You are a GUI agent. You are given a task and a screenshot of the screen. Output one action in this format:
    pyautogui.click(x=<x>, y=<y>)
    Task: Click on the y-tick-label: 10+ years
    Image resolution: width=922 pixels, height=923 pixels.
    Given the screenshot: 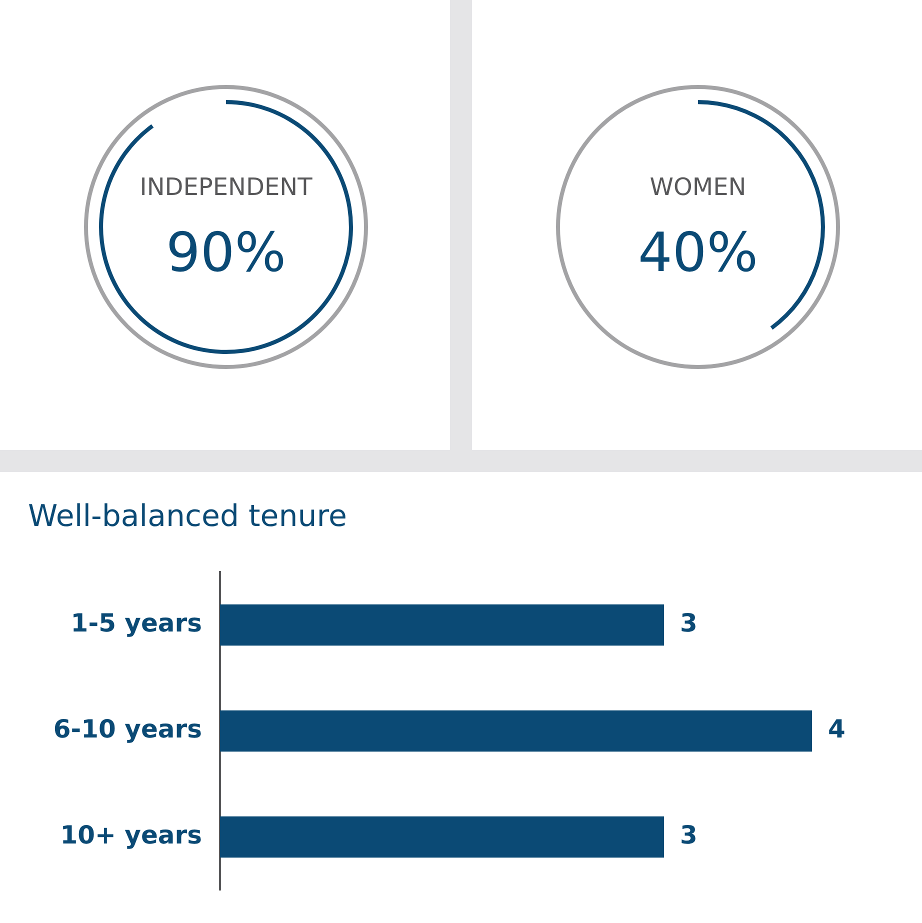 What is the action you would take?
    pyautogui.click(x=131, y=835)
    